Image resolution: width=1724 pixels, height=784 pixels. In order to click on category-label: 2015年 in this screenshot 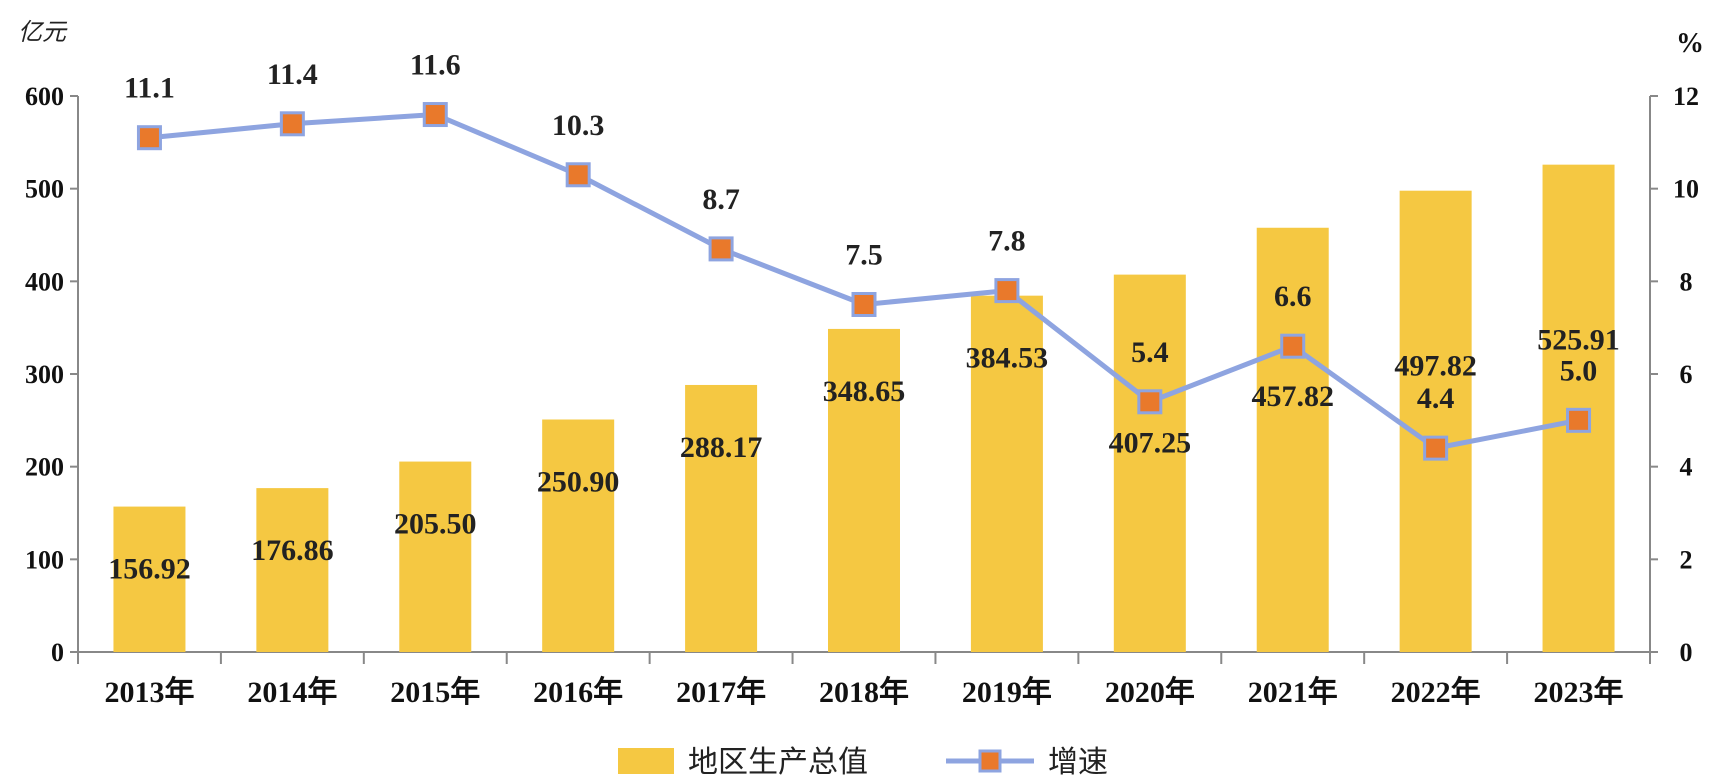, I will do `click(435, 692)`.